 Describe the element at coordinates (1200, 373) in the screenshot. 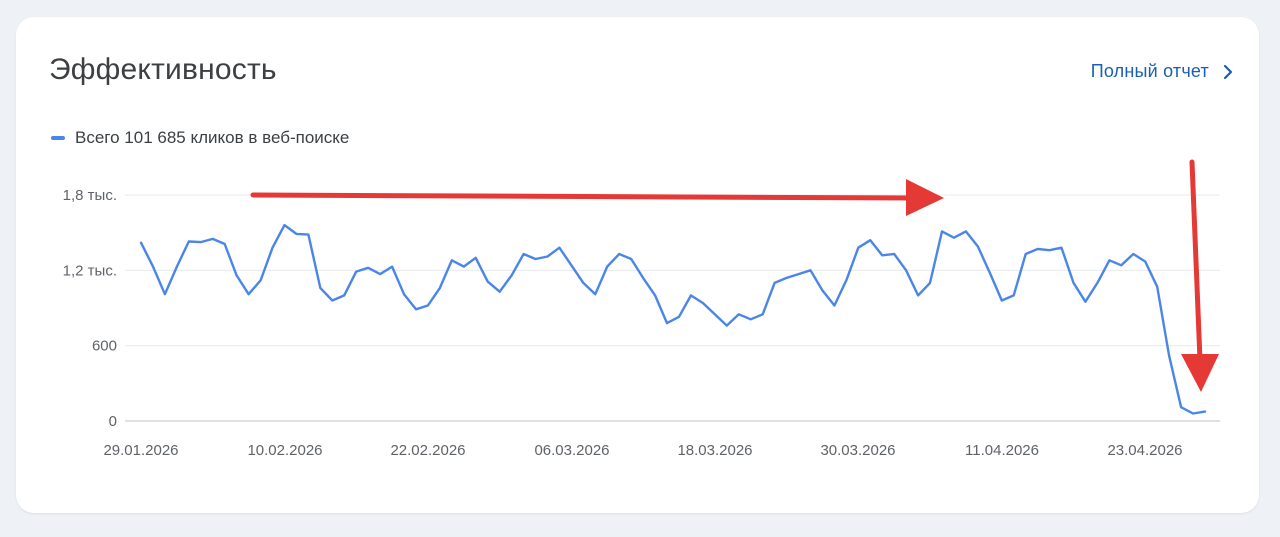

I see `vertical-arrow-head` at that location.